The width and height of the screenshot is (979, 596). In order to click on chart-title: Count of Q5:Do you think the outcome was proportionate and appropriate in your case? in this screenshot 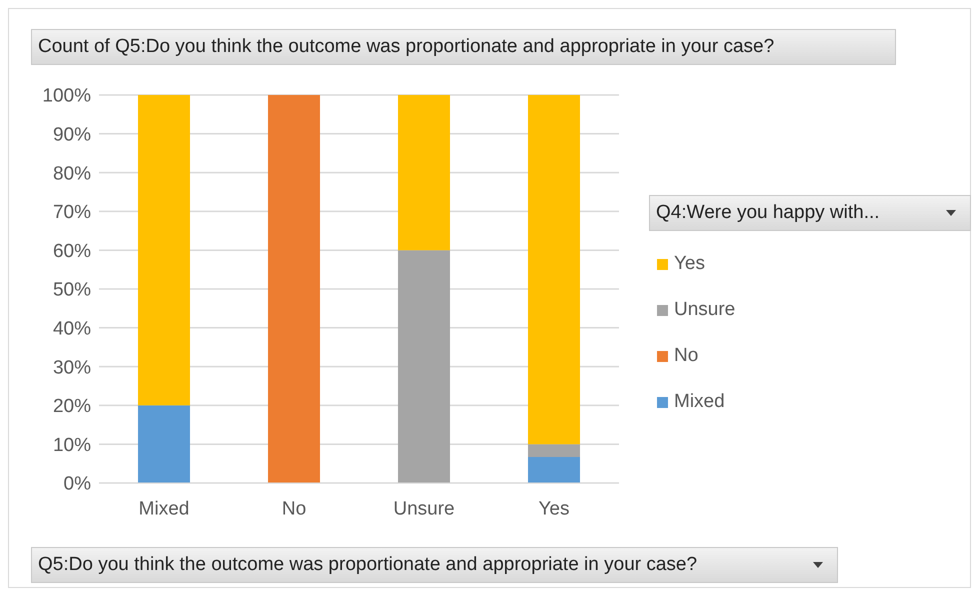, I will do `click(406, 47)`.